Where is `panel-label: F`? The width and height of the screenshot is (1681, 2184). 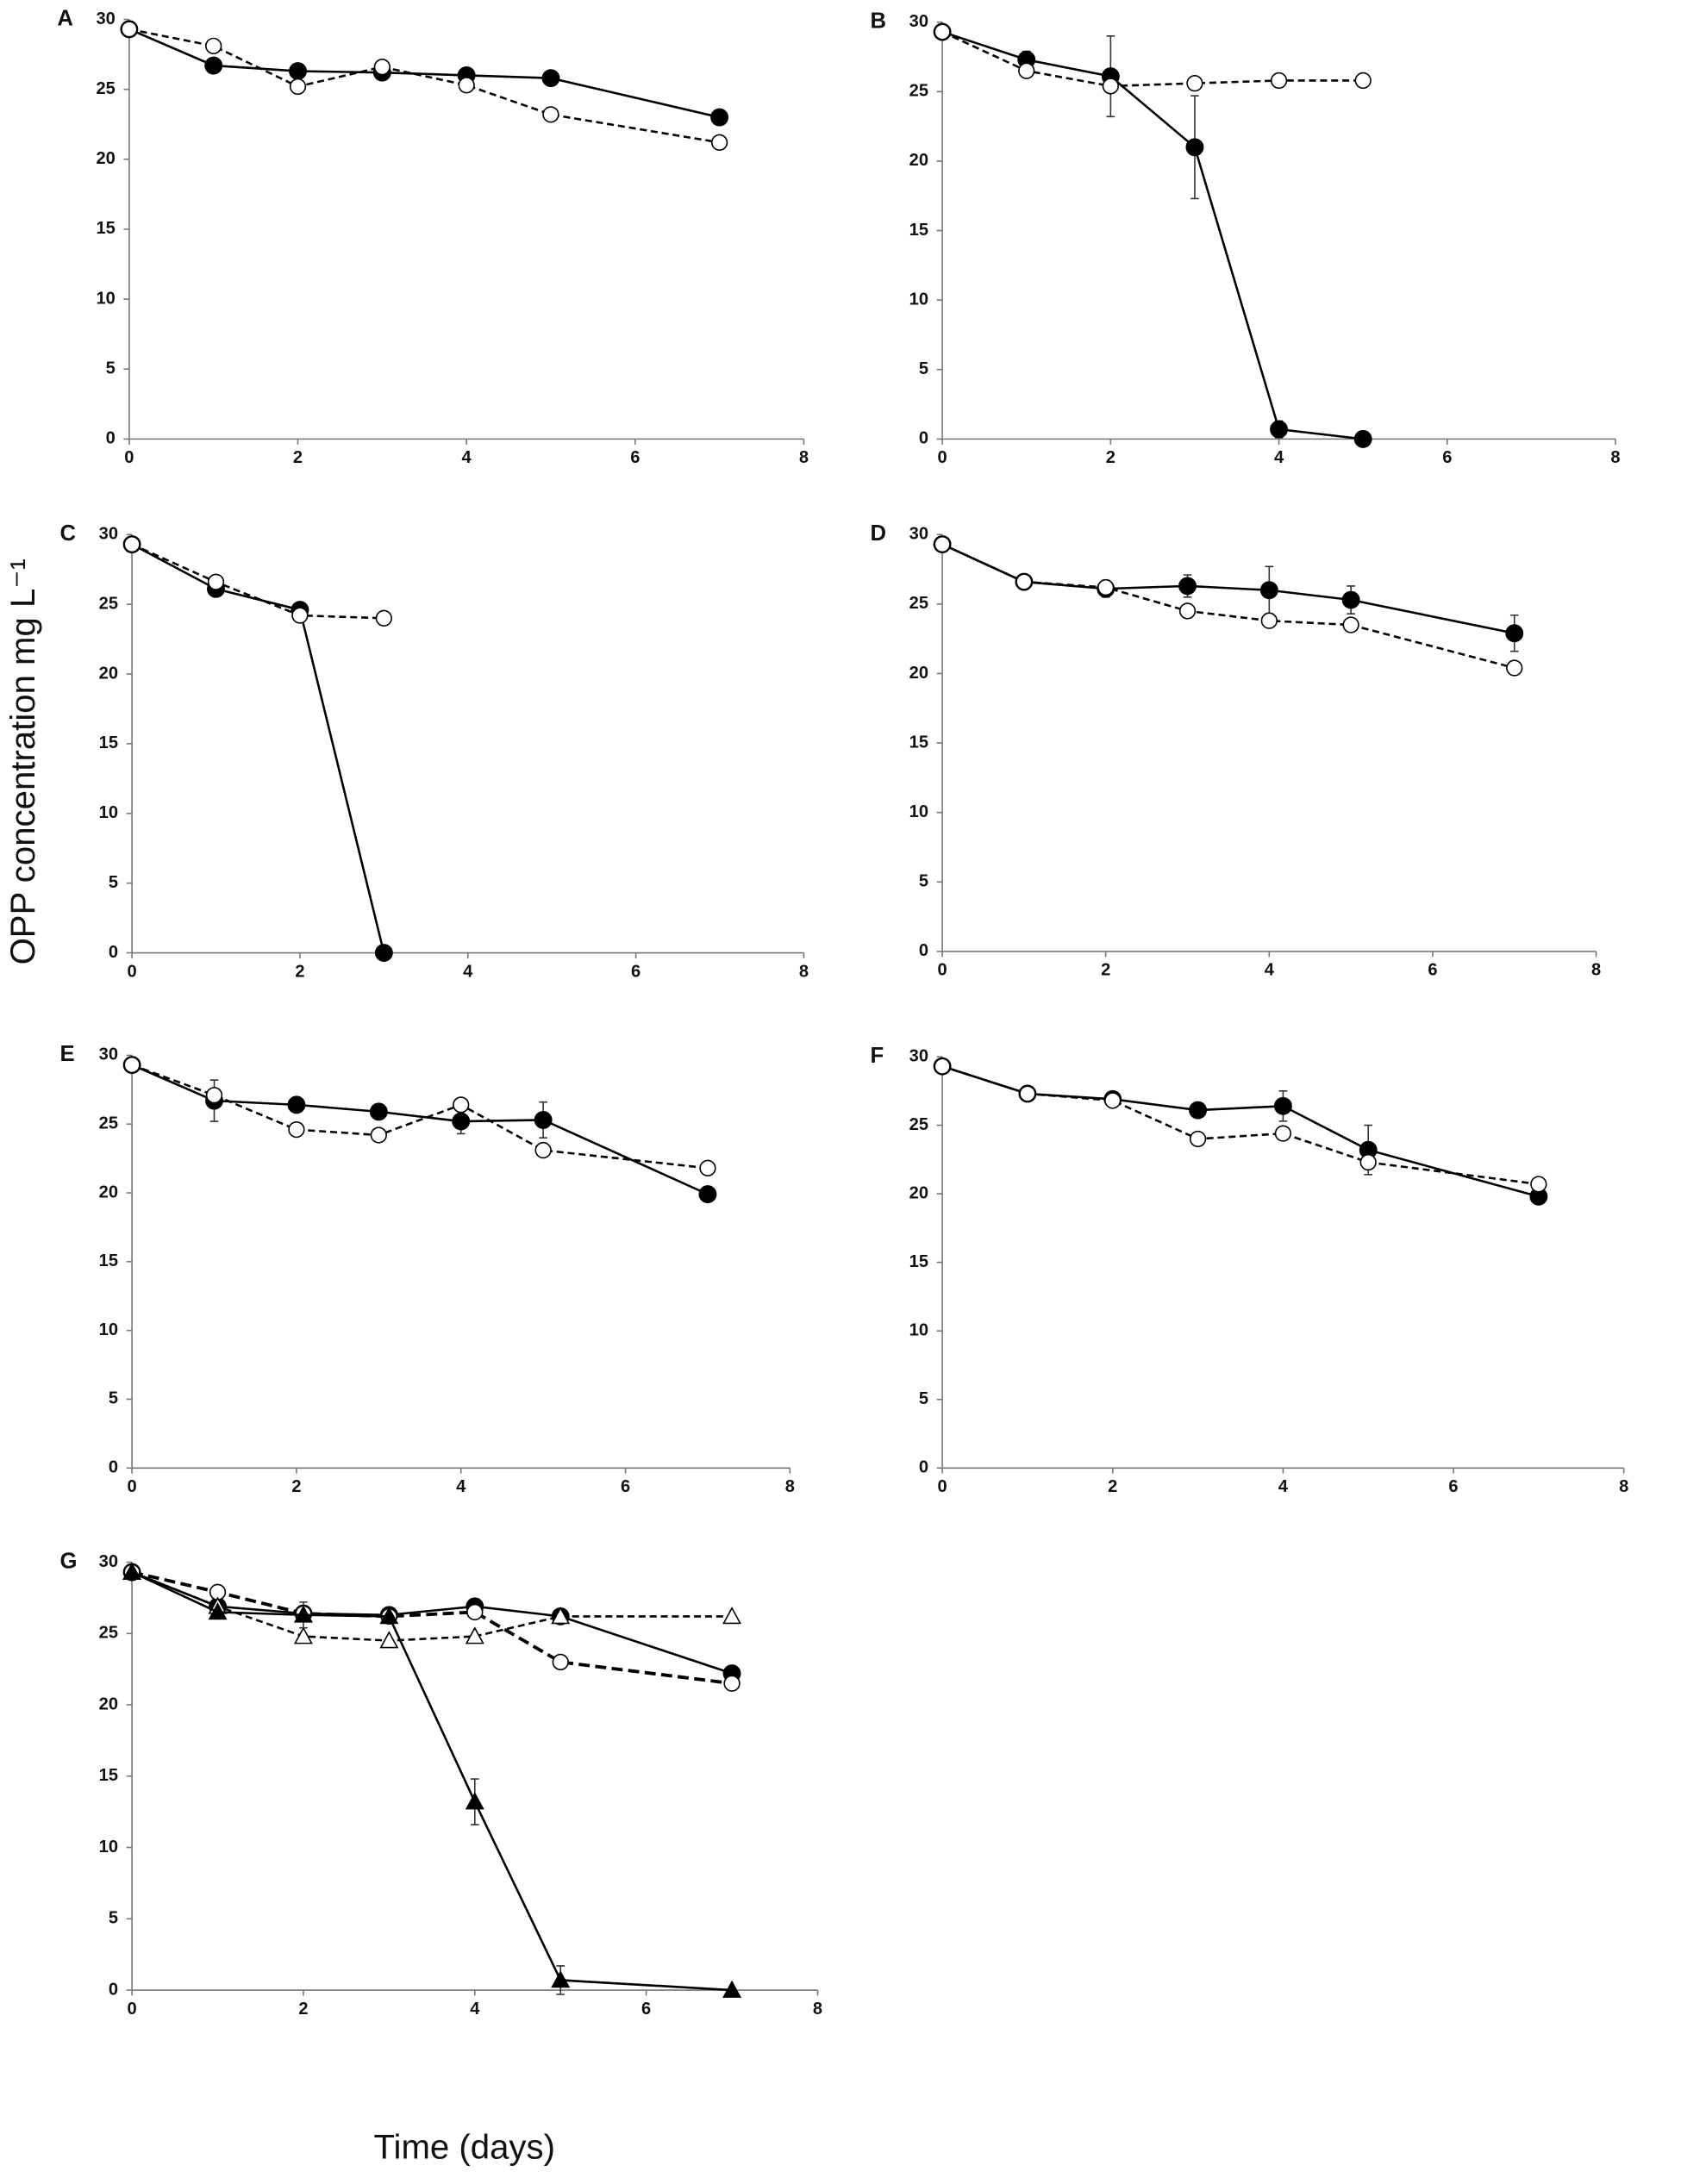 panel-label: F is located at coordinates (877, 1056).